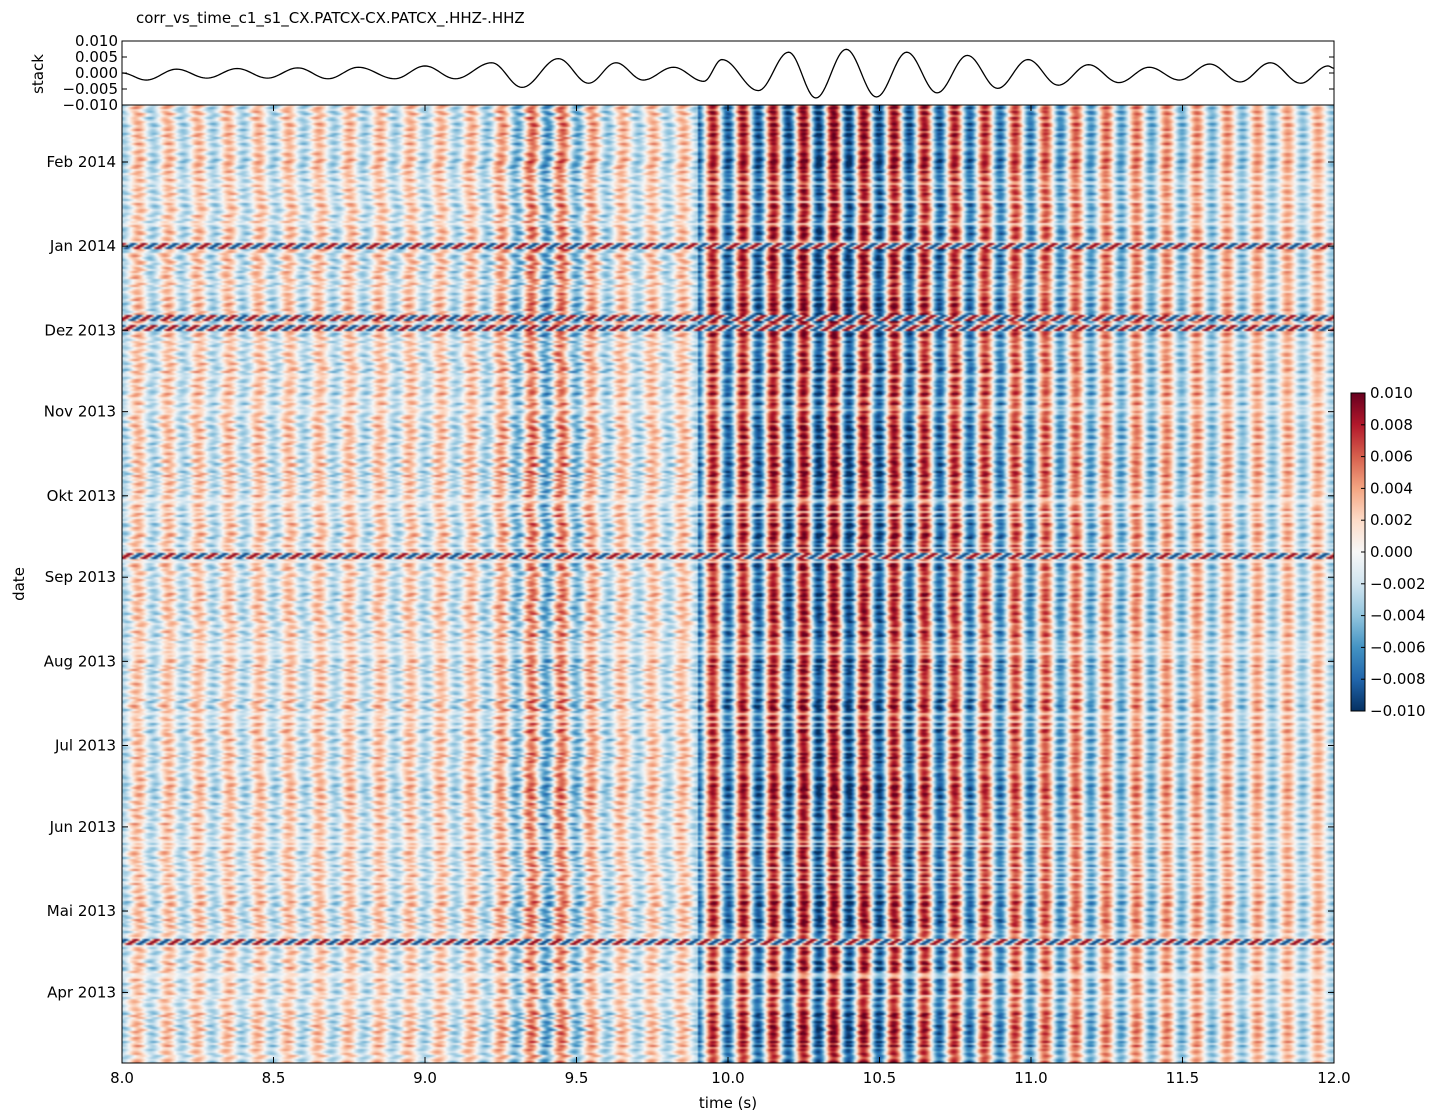 This screenshot has height=1120, width=1440. I want to click on colorbar-tick-label: 0.006, so click(1391, 457).